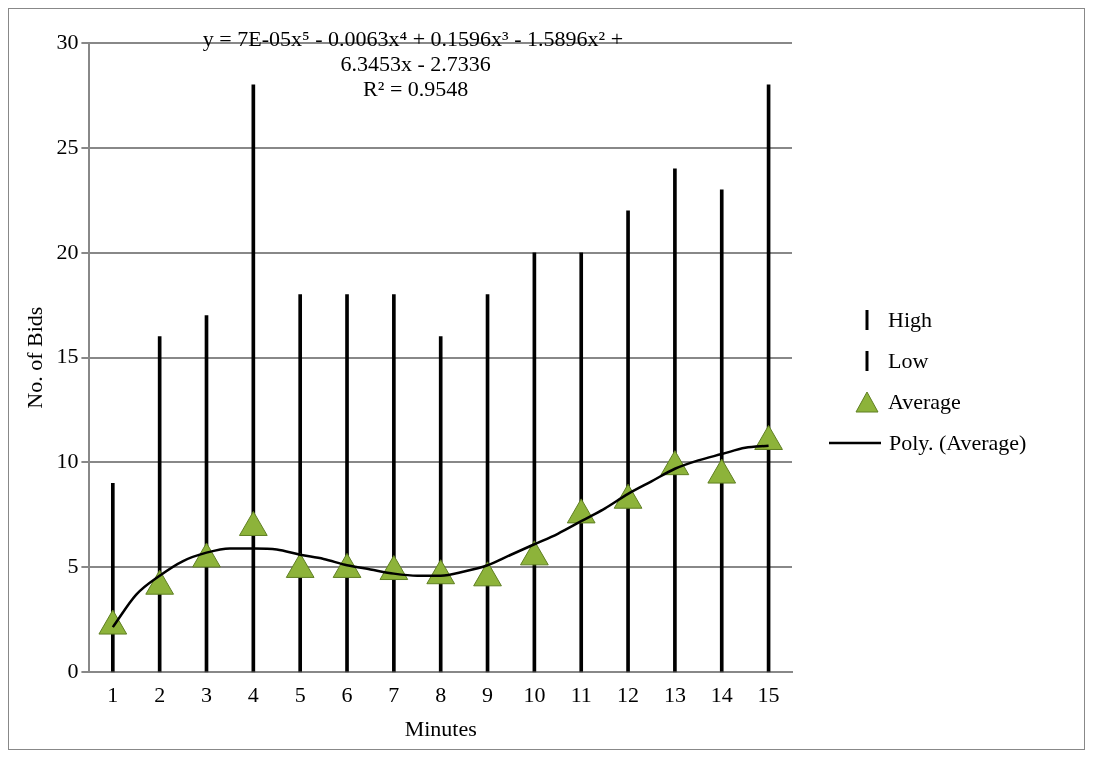  I want to click on x-tick-label: 9, so click(488, 695).